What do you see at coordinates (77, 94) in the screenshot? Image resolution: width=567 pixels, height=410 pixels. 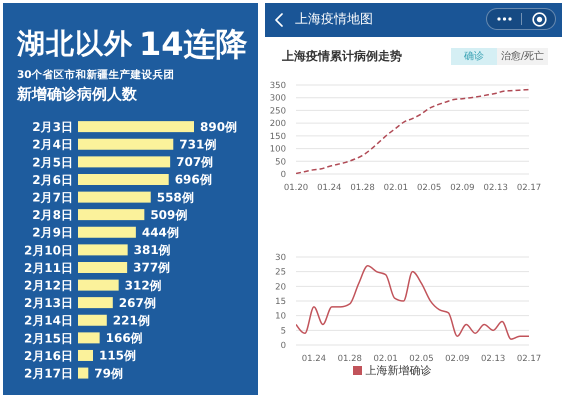 I see `text: 新增确诊病例人数` at bounding box center [77, 94].